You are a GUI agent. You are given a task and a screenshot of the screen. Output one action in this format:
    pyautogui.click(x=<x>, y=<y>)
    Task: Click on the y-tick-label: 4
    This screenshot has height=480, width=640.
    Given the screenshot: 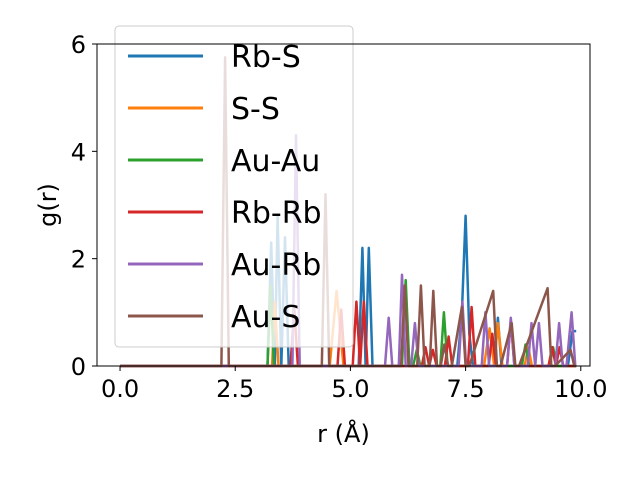 What is the action you would take?
    pyautogui.click(x=78, y=152)
    